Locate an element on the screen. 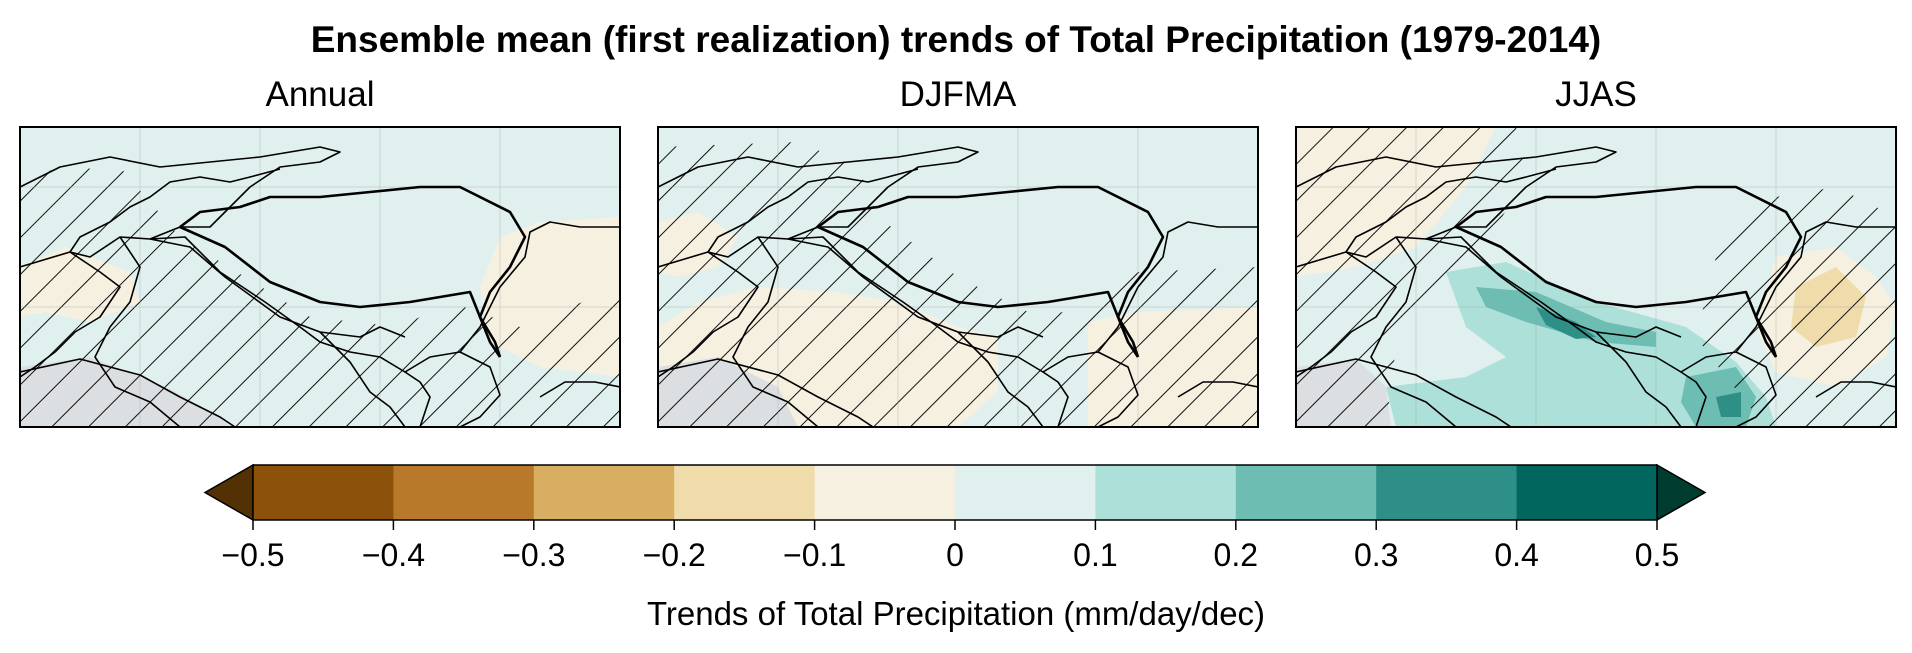 Image resolution: width=1912 pixels, height=653 pixels. colorbar-tick-label: −0.5 is located at coordinates (252, 555).